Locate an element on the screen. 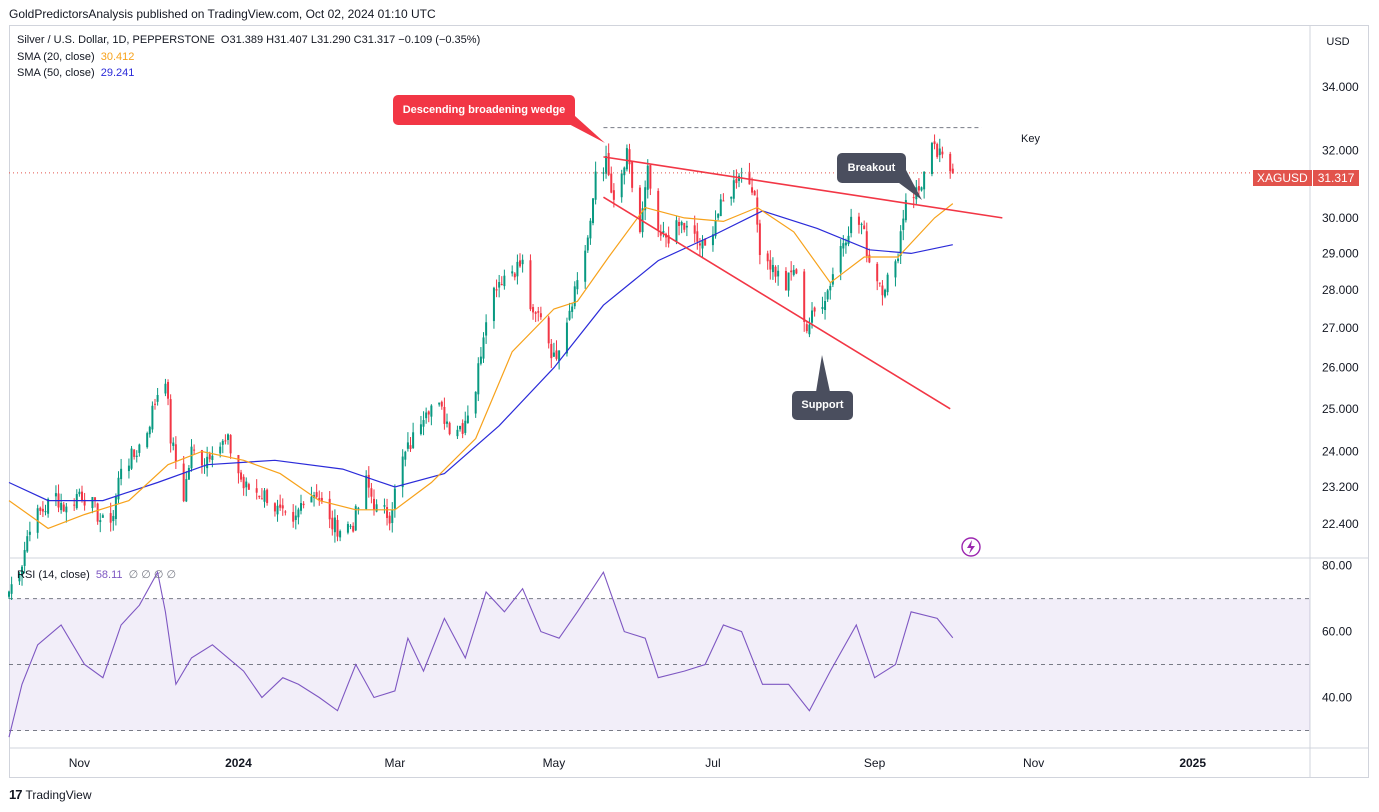 The height and width of the screenshot is (812, 1379). support-callout-pointer is located at coordinates (823, 373).